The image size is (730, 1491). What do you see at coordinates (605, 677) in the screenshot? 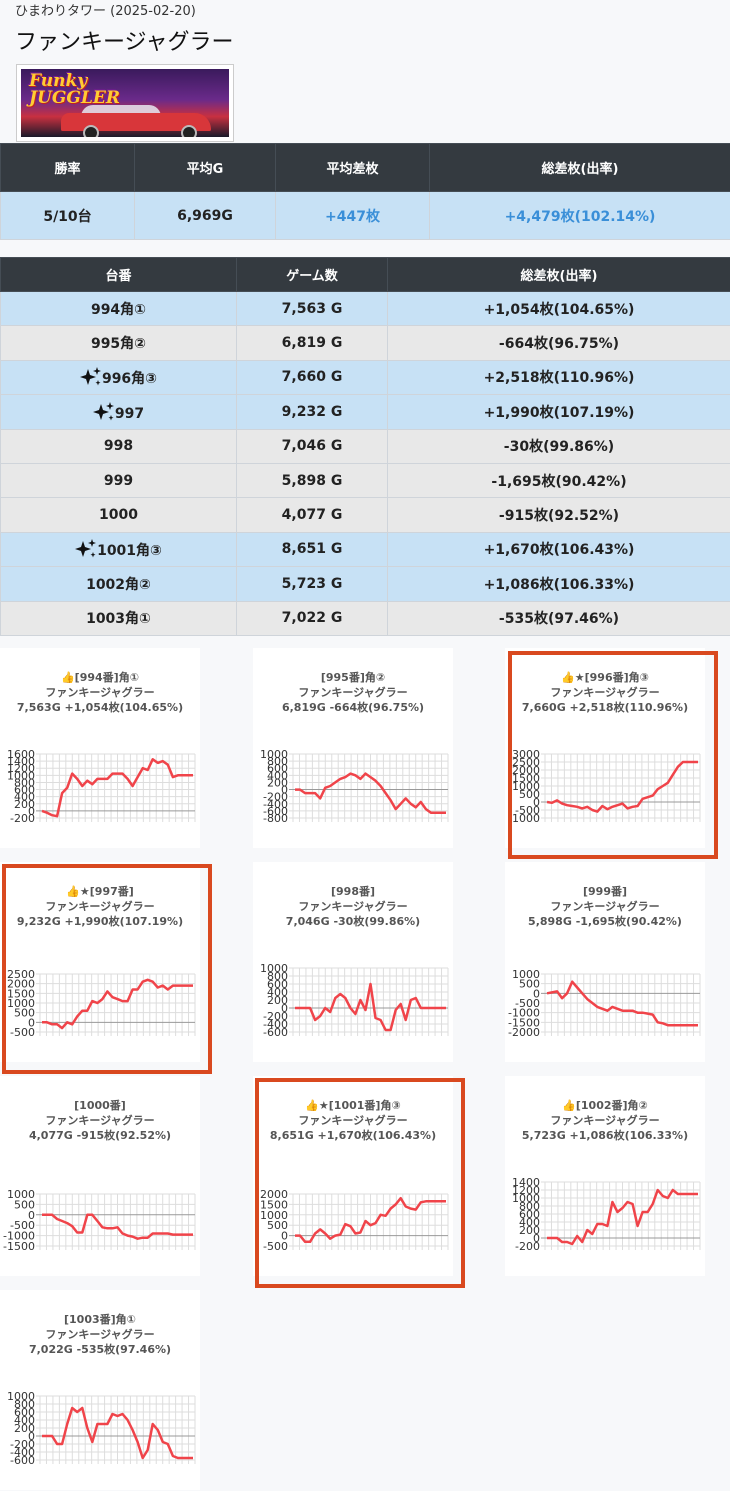
I see `graph-title: 👍★[996番]角③` at bounding box center [605, 677].